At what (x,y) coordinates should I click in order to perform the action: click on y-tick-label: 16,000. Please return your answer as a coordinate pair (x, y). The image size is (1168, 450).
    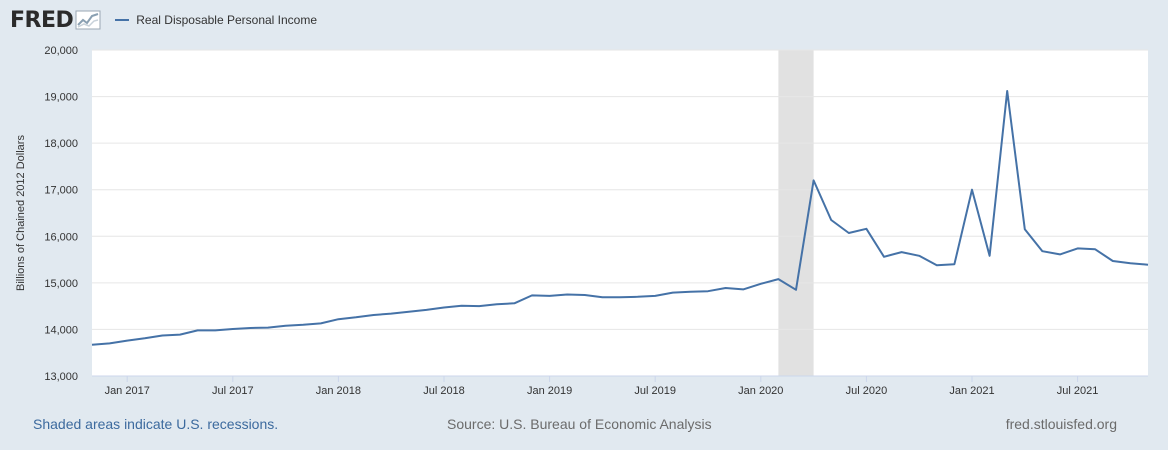
    Looking at the image, I should click on (61, 237).